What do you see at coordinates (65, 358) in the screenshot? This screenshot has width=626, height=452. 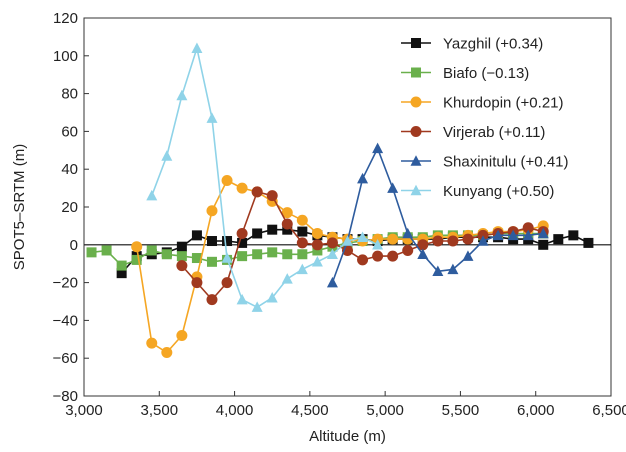 I see `y-tick-label: −60` at bounding box center [65, 358].